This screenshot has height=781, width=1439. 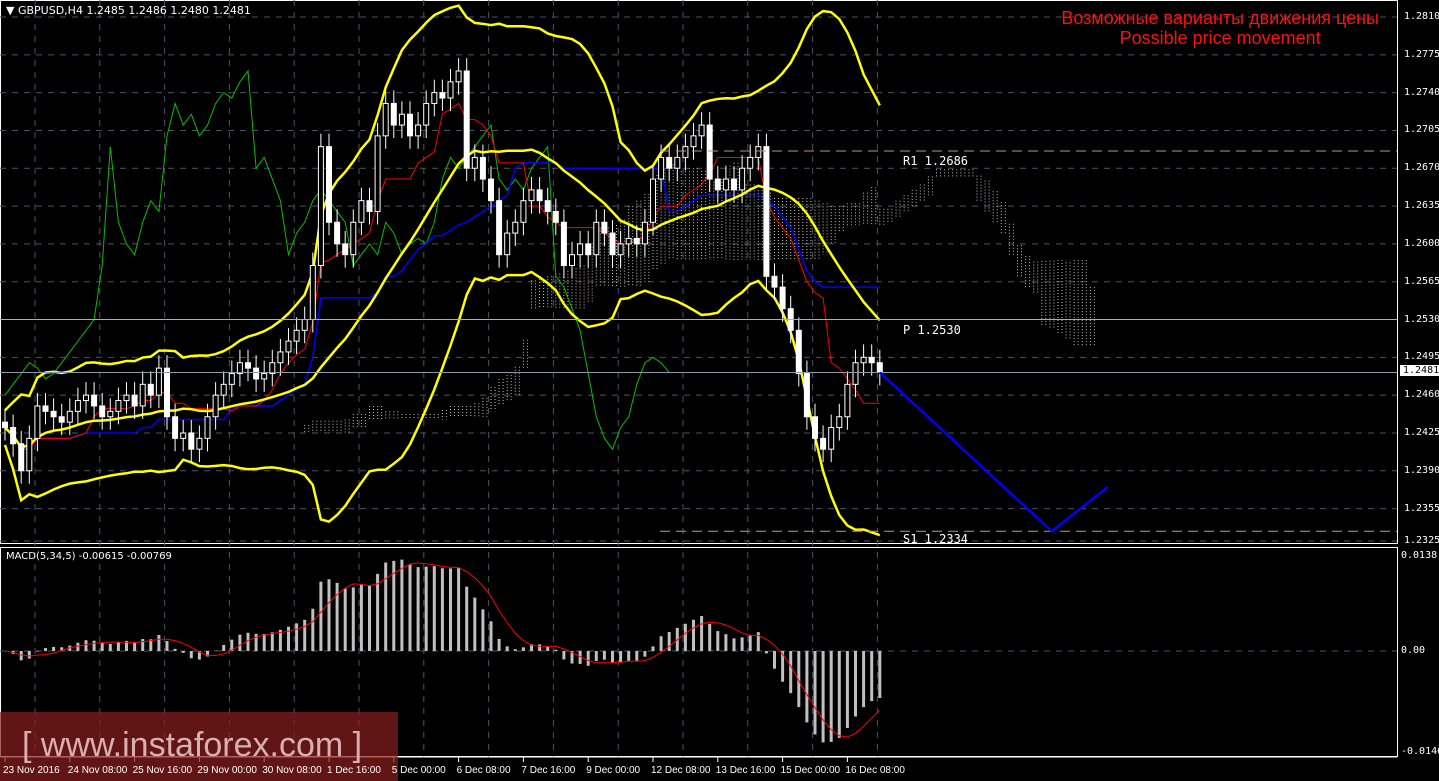 What do you see at coordinates (1413, 650) in the screenshot?
I see `macd-tick-label: 0.00` at bounding box center [1413, 650].